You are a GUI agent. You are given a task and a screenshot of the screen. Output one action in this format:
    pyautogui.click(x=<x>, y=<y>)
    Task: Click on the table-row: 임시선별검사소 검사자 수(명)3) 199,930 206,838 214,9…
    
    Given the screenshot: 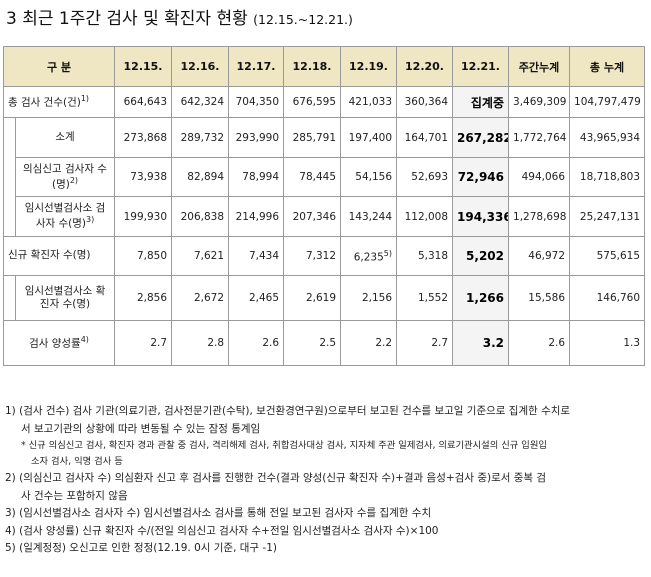 What is the action you would take?
    pyautogui.click(x=325, y=216)
    